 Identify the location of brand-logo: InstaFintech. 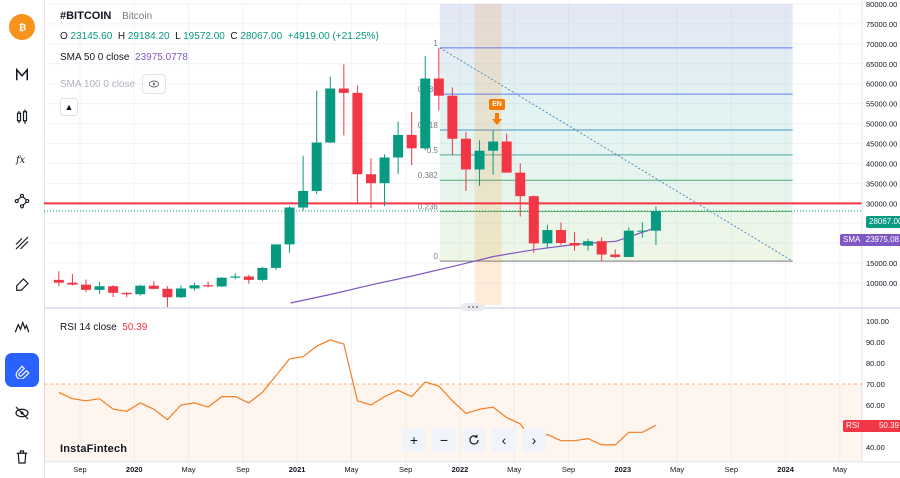
(94, 449).